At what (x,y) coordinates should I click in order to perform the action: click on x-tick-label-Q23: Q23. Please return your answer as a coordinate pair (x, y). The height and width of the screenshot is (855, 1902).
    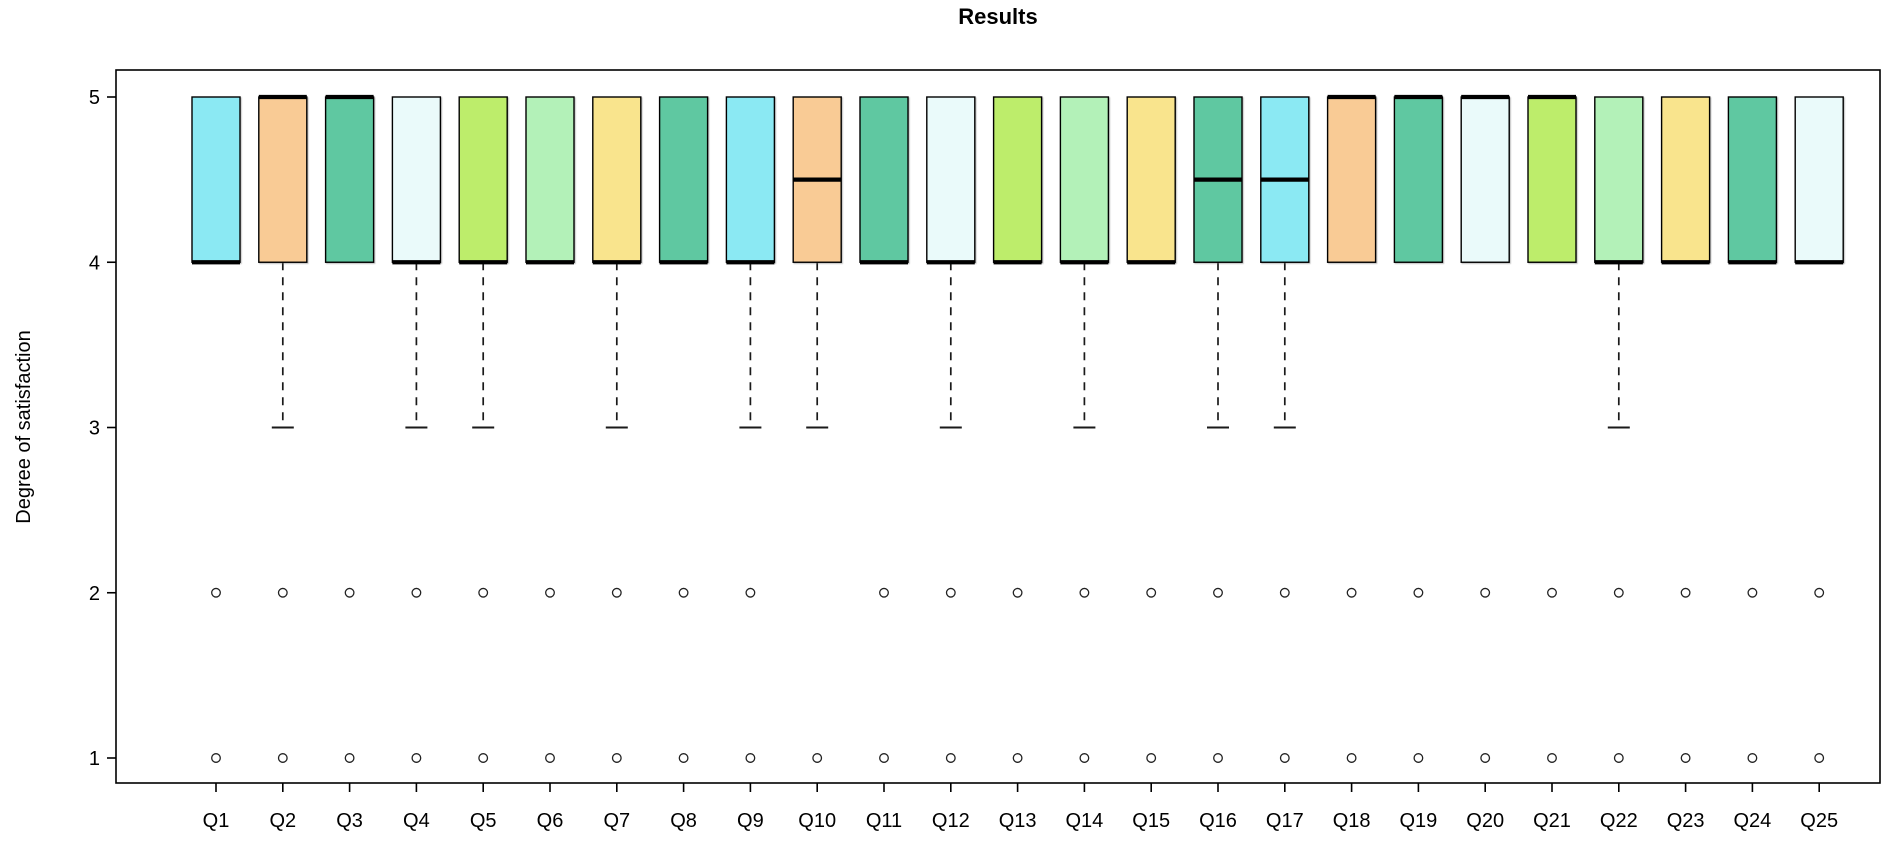
    Looking at the image, I should click on (1686, 821).